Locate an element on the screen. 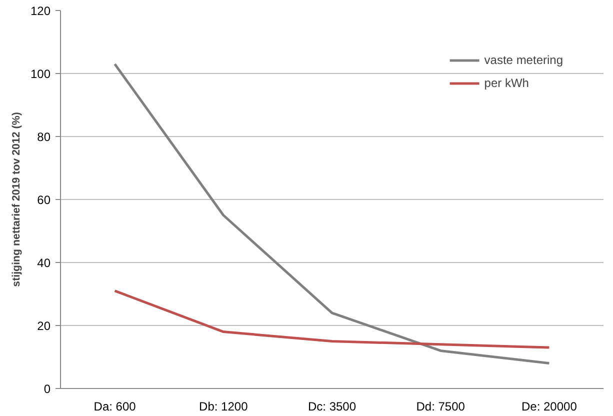 The width and height of the screenshot is (613, 416). x-tick-label: Db: 1200 is located at coordinates (223, 407).